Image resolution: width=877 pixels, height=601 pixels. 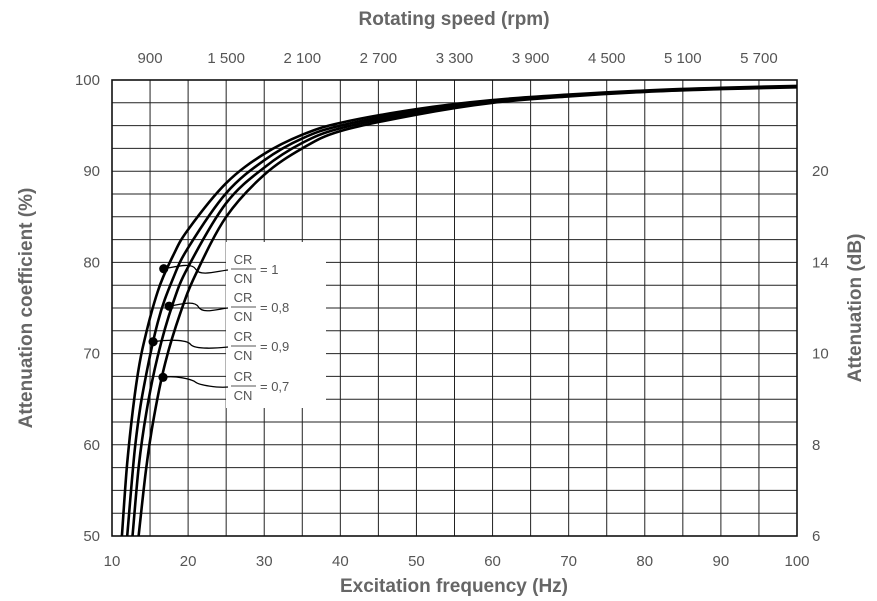 I want to click on top-tick-label: 5 100, so click(x=683, y=58).